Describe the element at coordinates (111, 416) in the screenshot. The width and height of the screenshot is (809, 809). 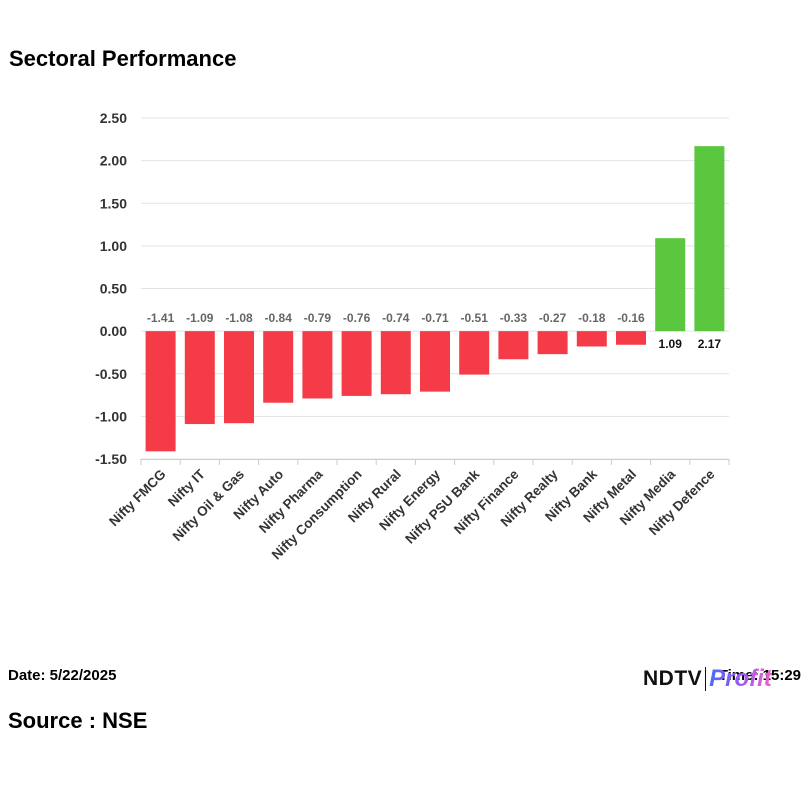
I see `y-tick-label: -1.00` at that location.